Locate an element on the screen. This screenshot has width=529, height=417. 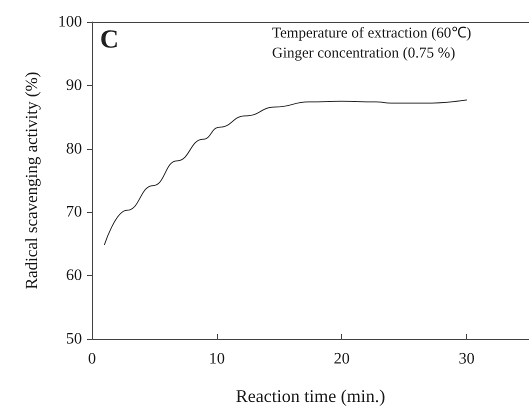
y-tick-label: 50 is located at coordinates (74, 339).